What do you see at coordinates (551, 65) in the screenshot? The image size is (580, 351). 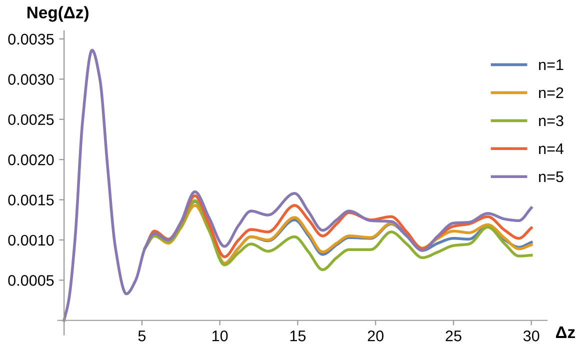 I see `legend-label: n=1` at bounding box center [551, 65].